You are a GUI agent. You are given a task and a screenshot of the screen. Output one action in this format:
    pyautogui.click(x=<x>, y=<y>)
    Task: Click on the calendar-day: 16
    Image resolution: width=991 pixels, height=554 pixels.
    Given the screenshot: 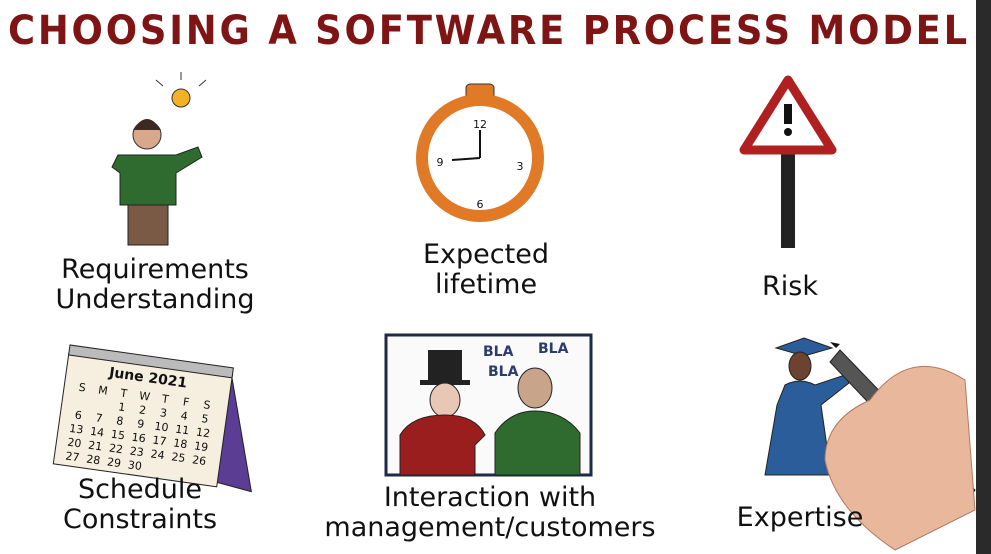 What is the action you would take?
    pyautogui.click(x=139, y=438)
    